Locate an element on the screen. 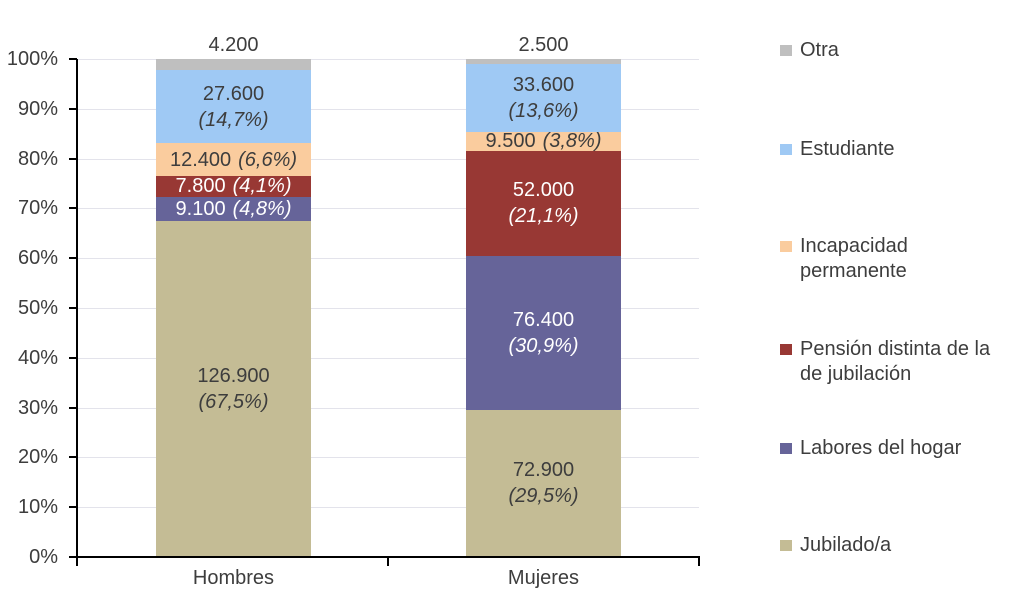 The height and width of the screenshot is (608, 1011). segment-label: 76.400 (30,9%) is located at coordinates (543, 333).